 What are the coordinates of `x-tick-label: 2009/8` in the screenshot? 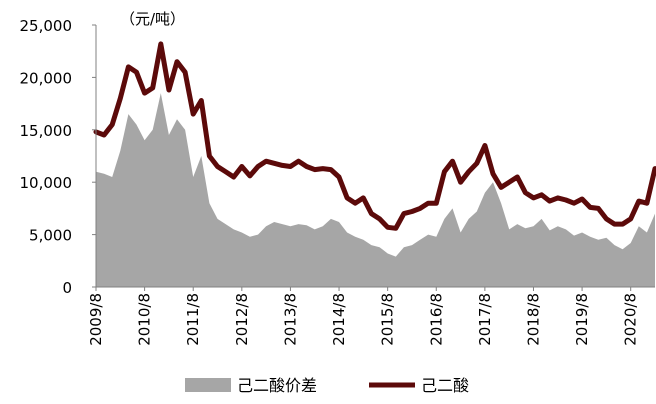 It's located at (96, 319).